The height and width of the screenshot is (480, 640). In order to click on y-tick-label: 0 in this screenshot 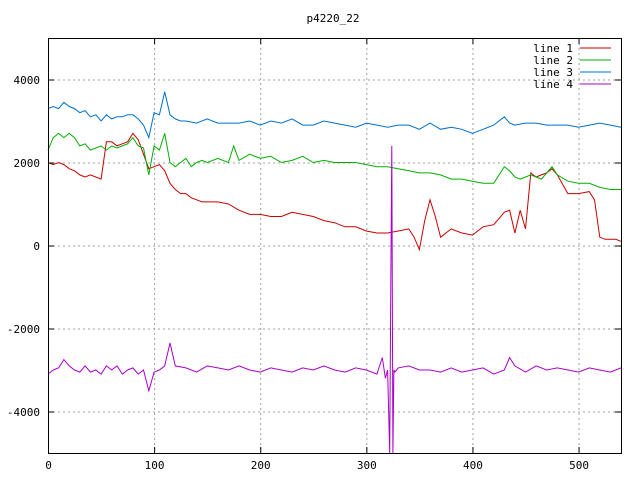, I will do `click(36, 246)`.